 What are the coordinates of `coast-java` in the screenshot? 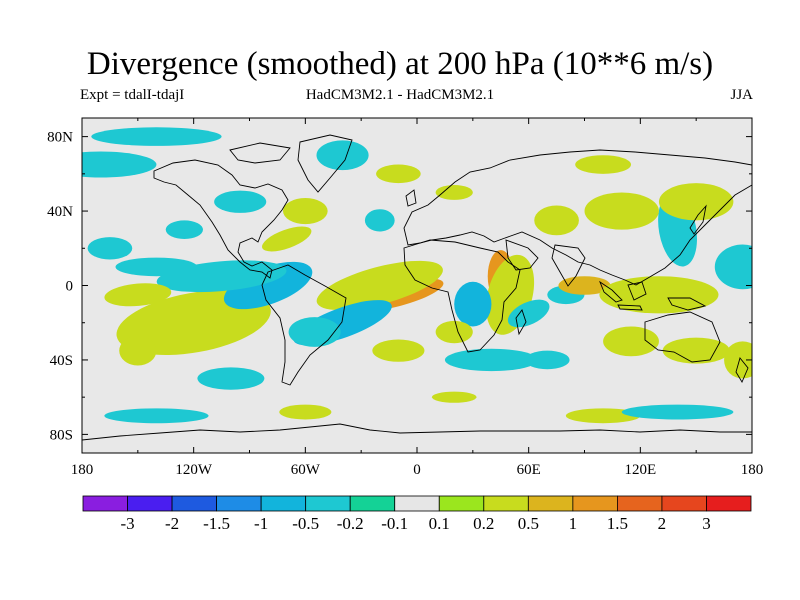 It's located at (630, 307).